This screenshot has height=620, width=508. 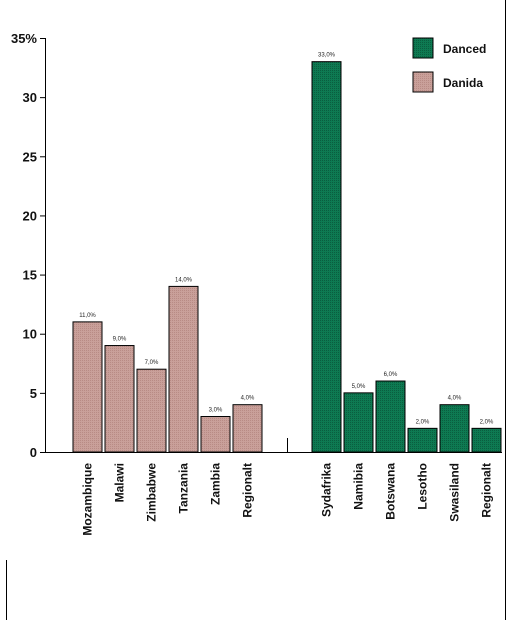 What do you see at coordinates (247, 428) in the screenshot?
I see `bar-danida-regionalt` at bounding box center [247, 428].